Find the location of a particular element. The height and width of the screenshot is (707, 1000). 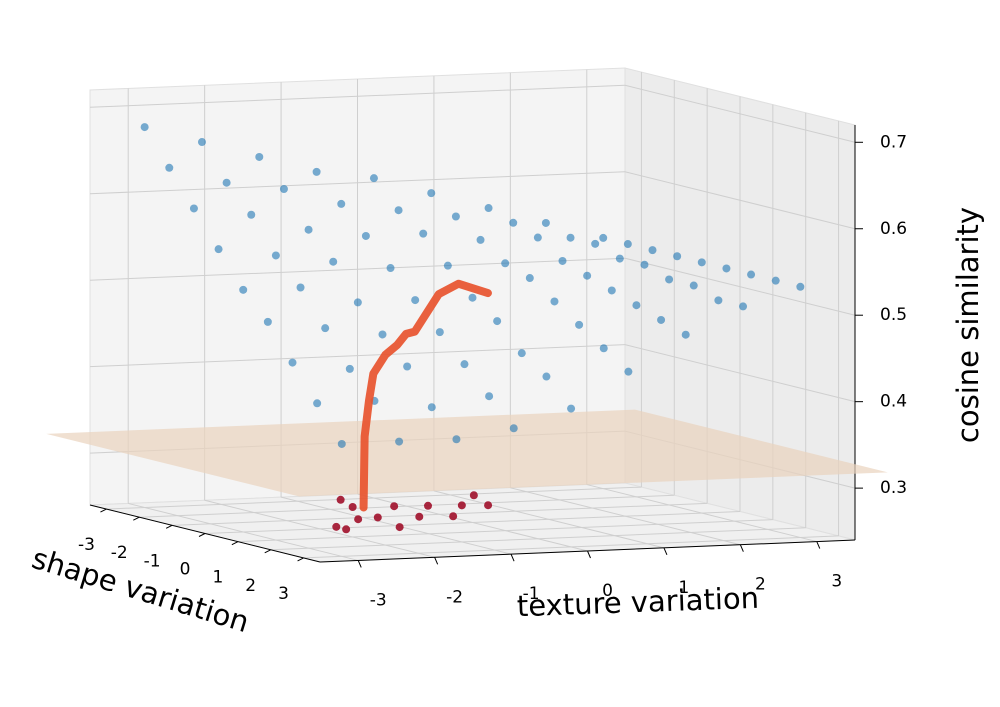

z-tick-label: 0.5 is located at coordinates (893, 315).